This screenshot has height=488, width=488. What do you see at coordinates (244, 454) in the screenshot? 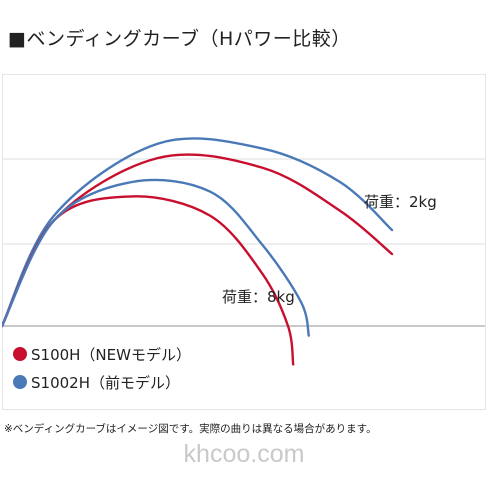
I see `watermark: khcoo.com` at bounding box center [244, 454].